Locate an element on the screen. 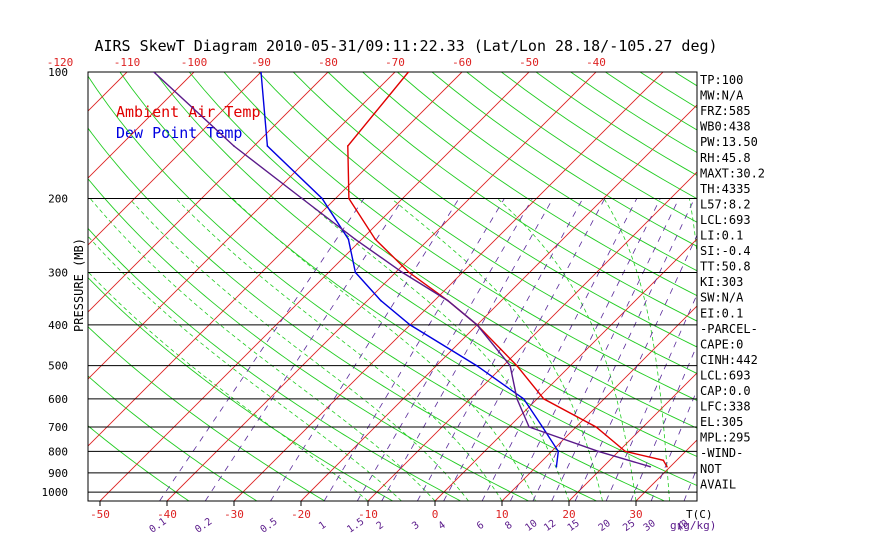 The height and width of the screenshot is (560, 870). sounding-index-label: L57:8.2 is located at coordinates (725, 204).